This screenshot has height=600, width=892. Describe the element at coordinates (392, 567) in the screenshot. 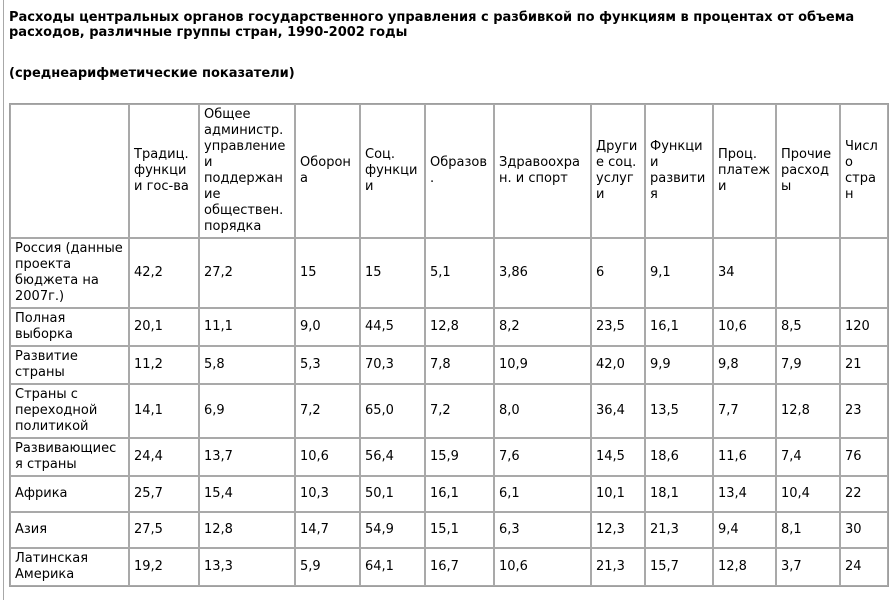

I see `table-cell: 64,1` at that location.